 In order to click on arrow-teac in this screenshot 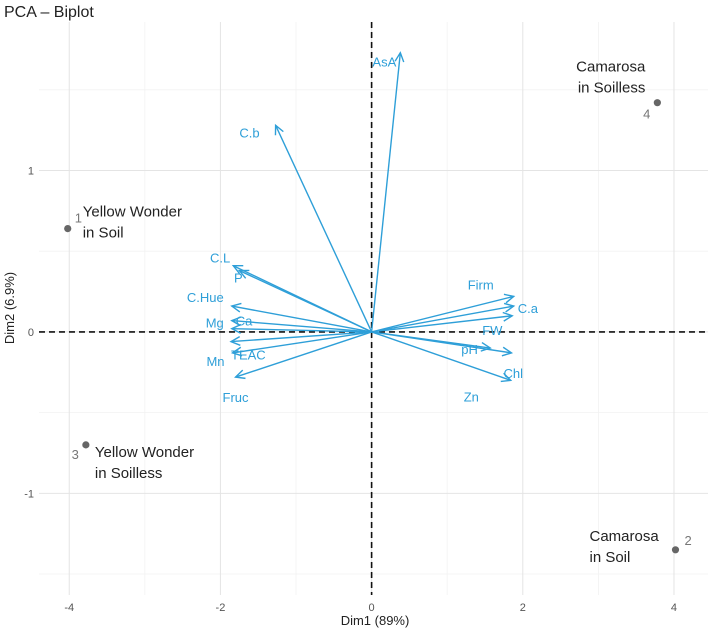, I will do `click(301, 337)`.